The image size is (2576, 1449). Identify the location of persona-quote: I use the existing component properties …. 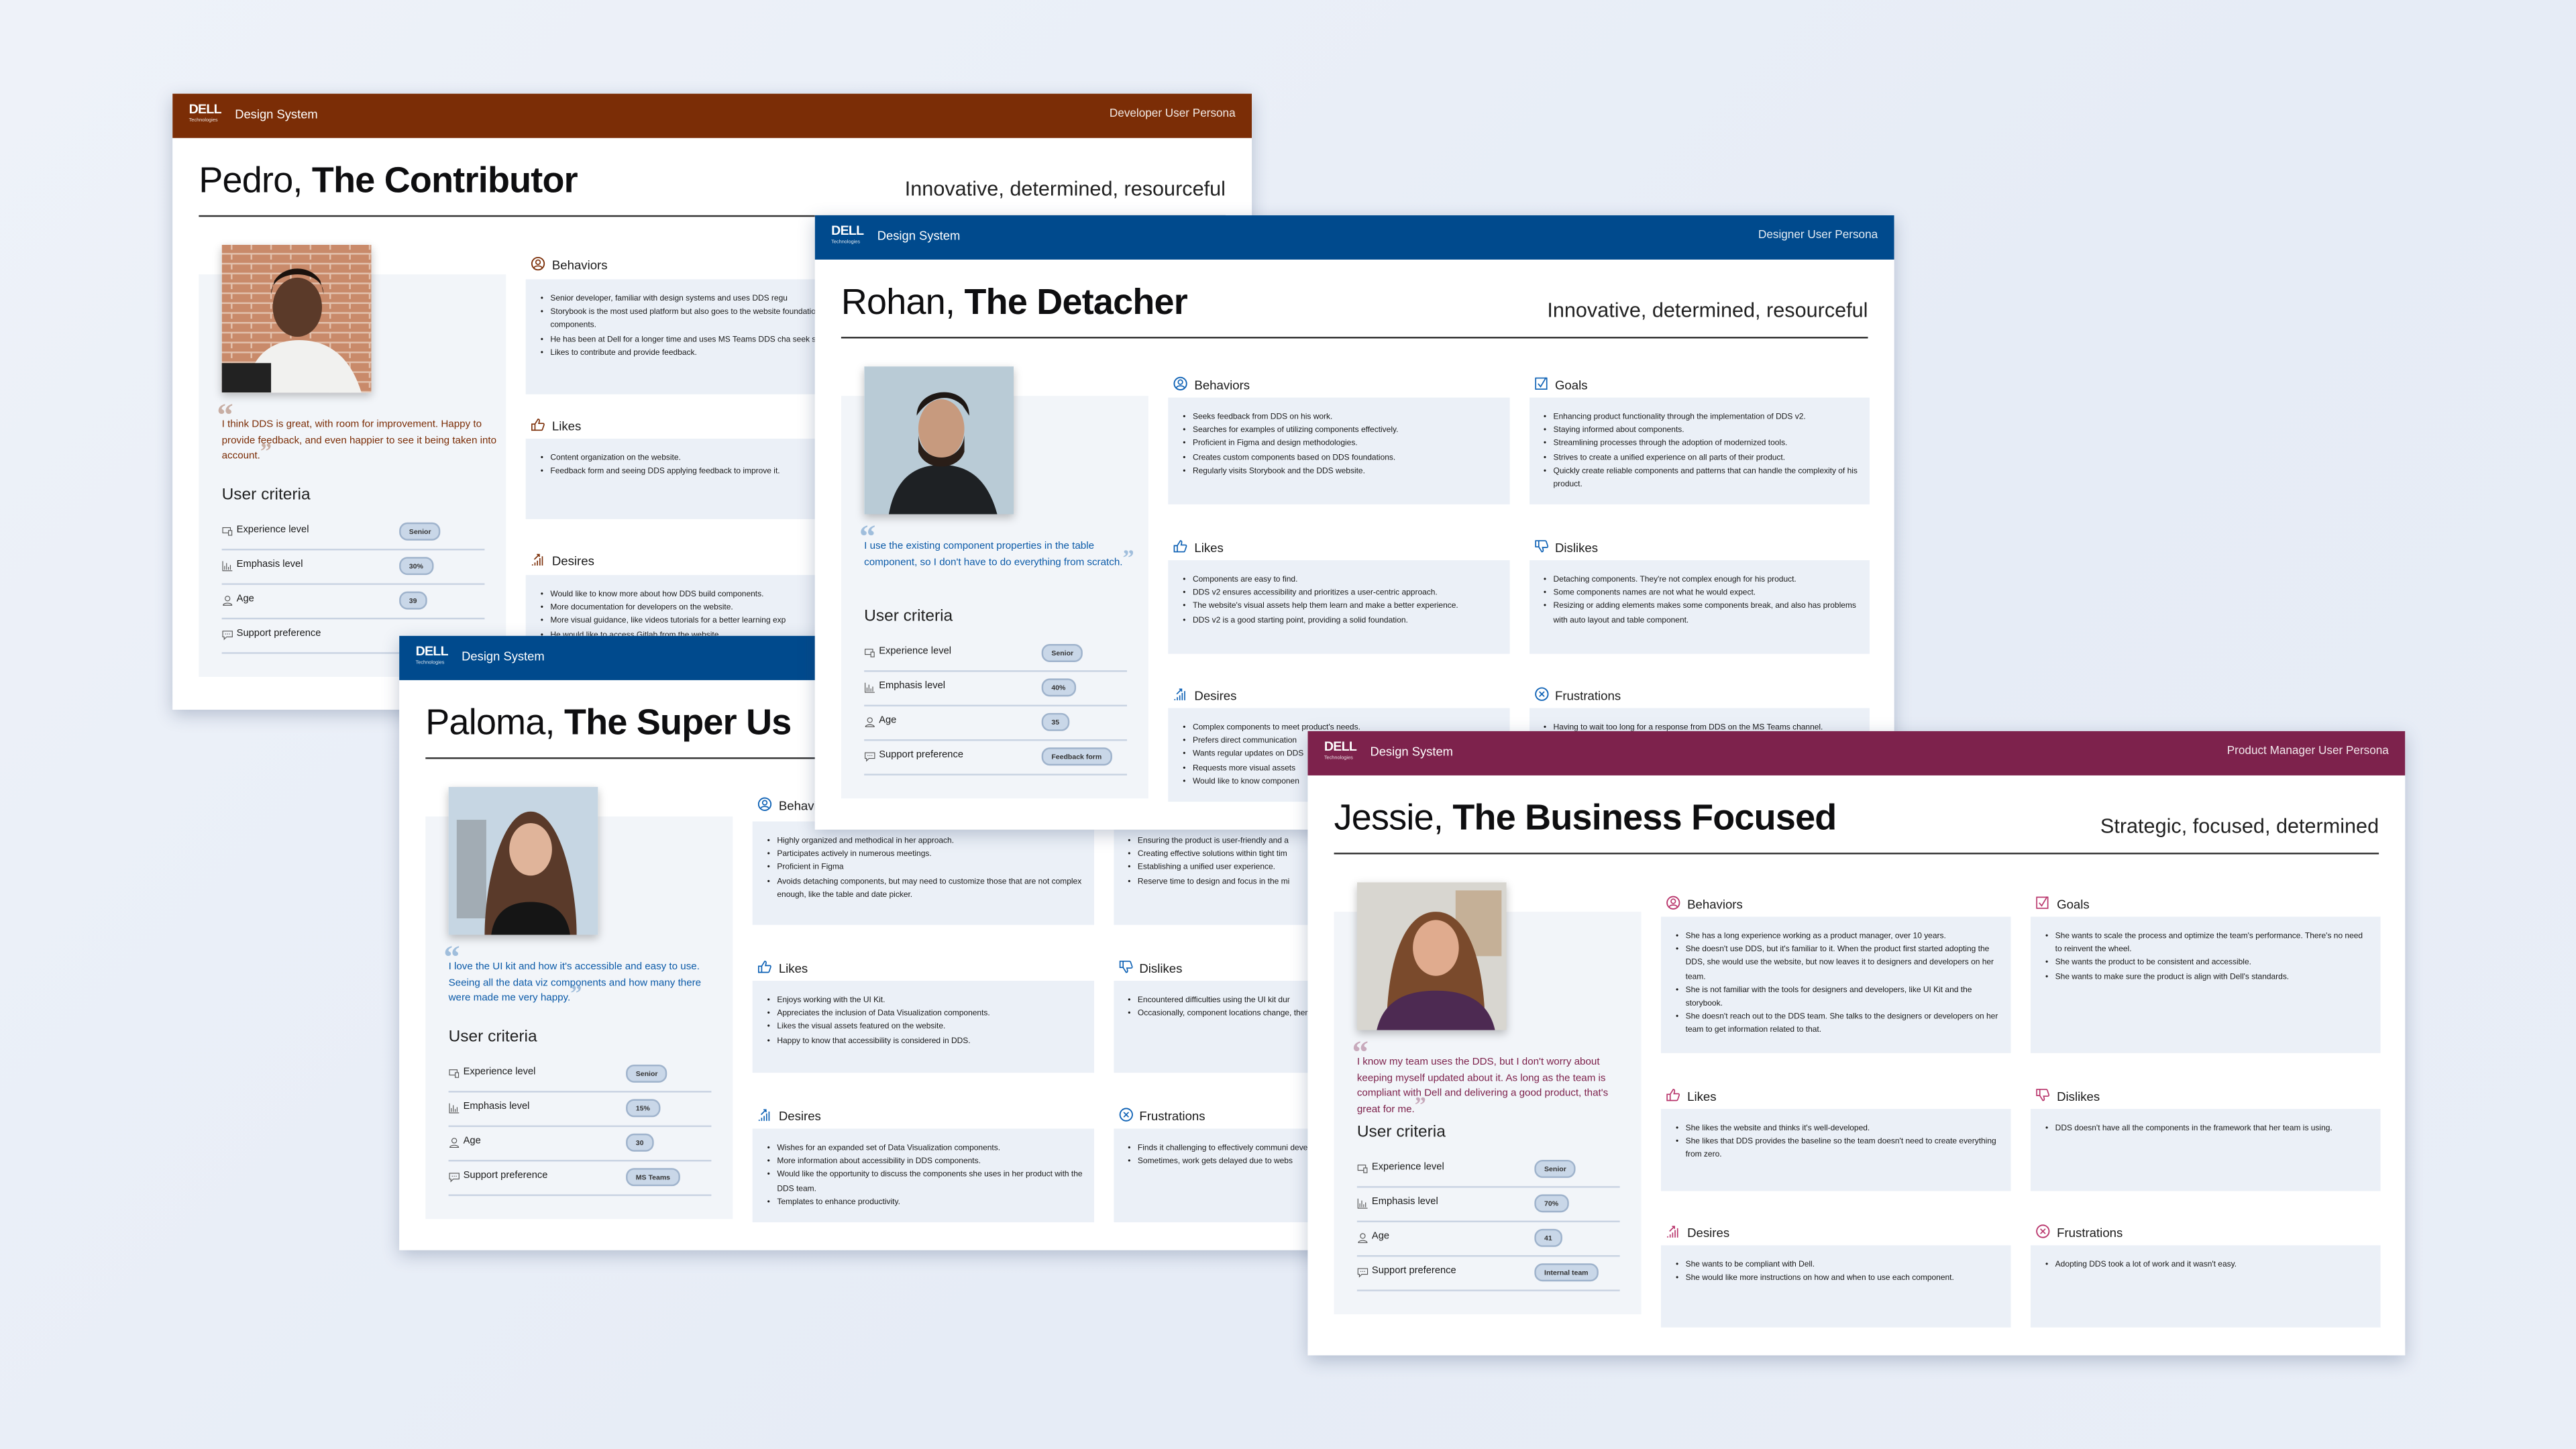
(999, 556).